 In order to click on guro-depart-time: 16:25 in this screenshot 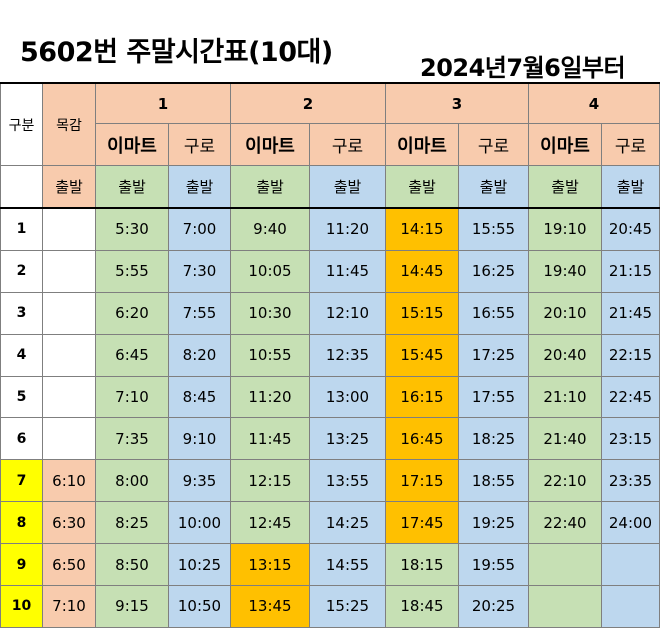, I will do `click(493, 271)`.